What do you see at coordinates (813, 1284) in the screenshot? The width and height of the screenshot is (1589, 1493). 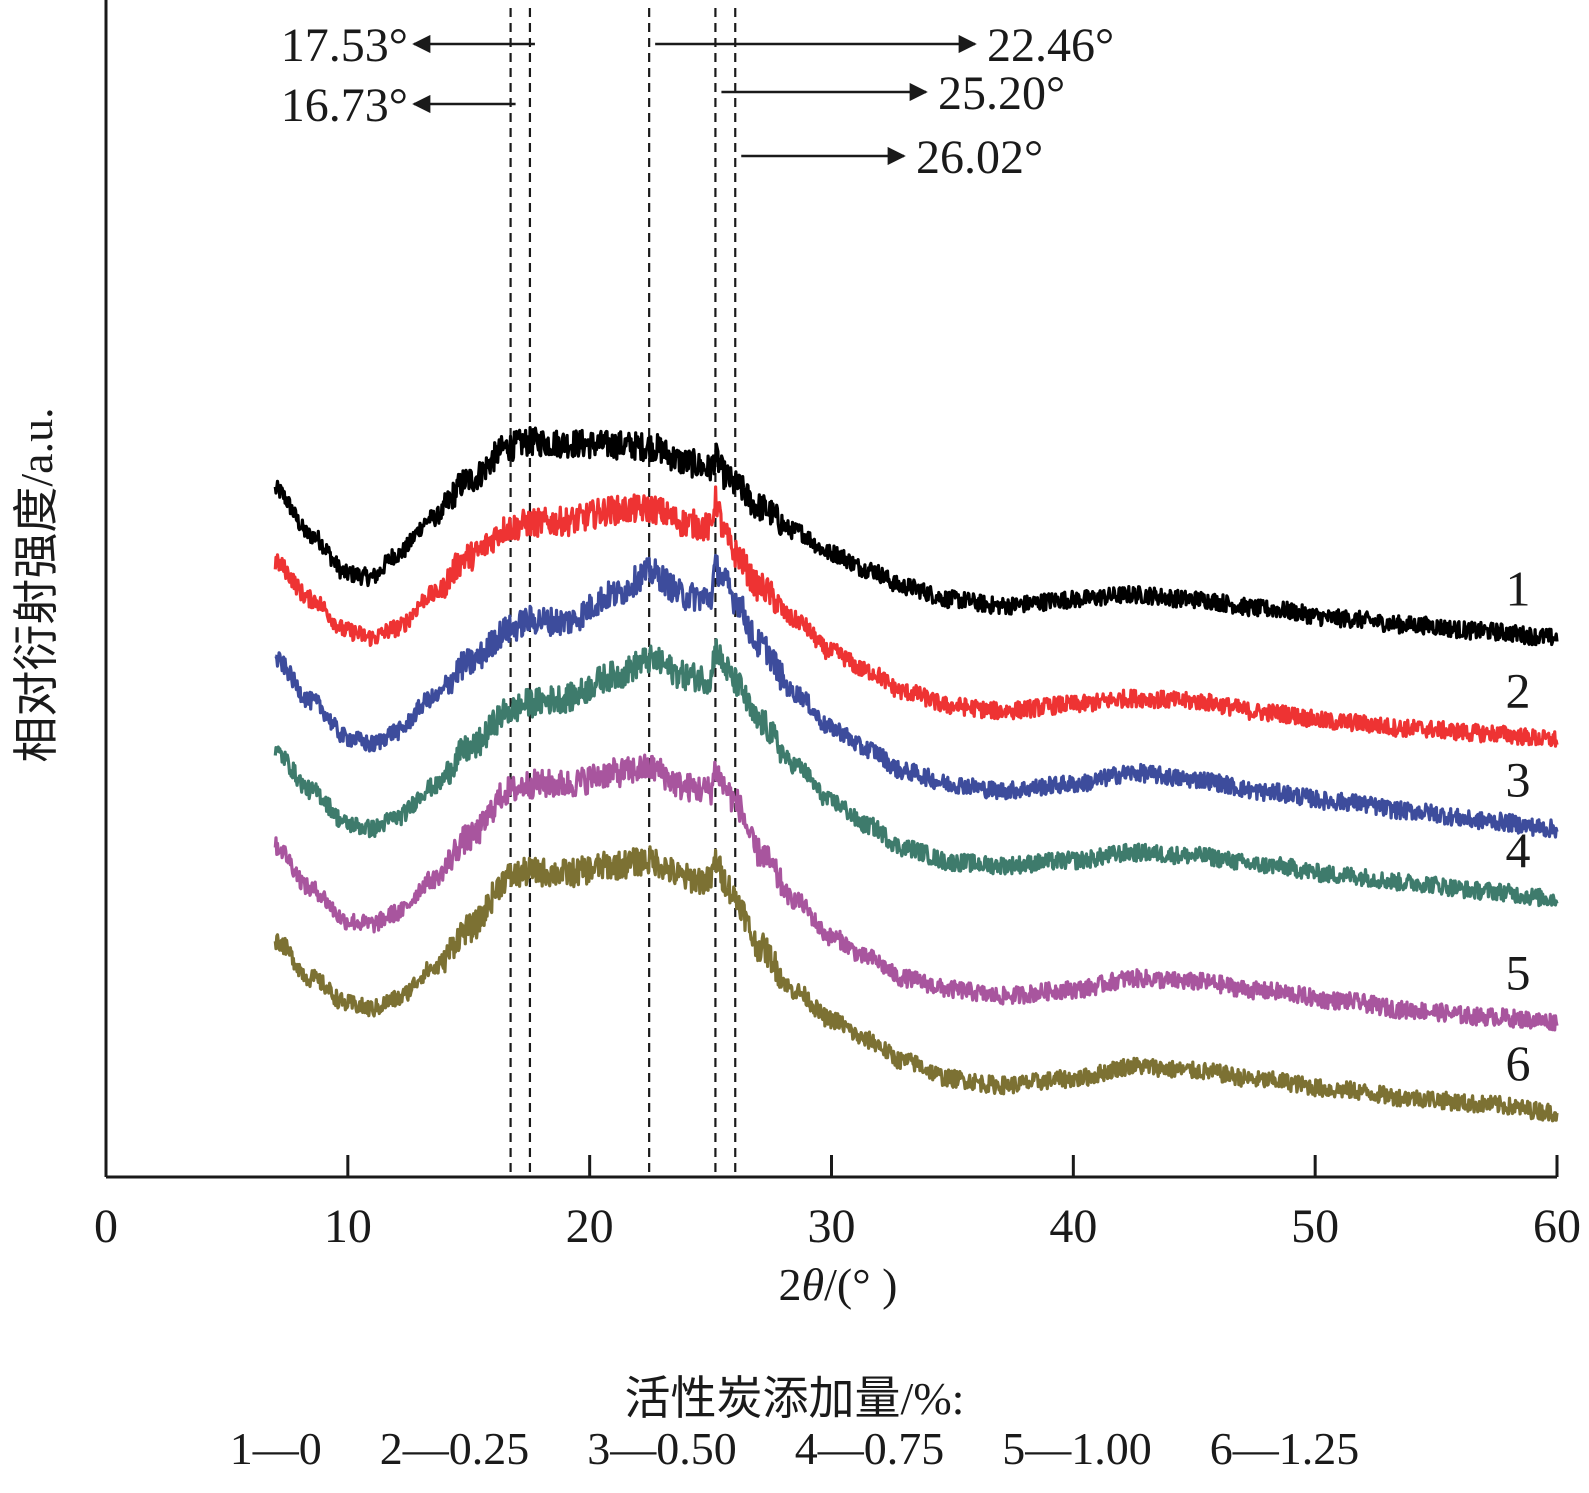 I see `x-axis-title-theta: θ` at bounding box center [813, 1284].